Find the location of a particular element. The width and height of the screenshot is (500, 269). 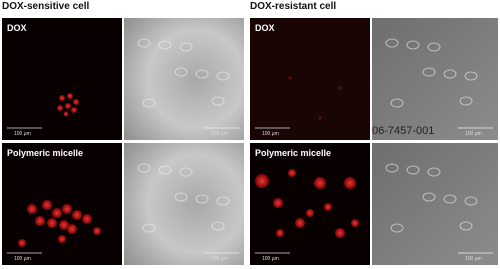

column-heading: DOX-resistant cell is located at coordinates (293, 6).